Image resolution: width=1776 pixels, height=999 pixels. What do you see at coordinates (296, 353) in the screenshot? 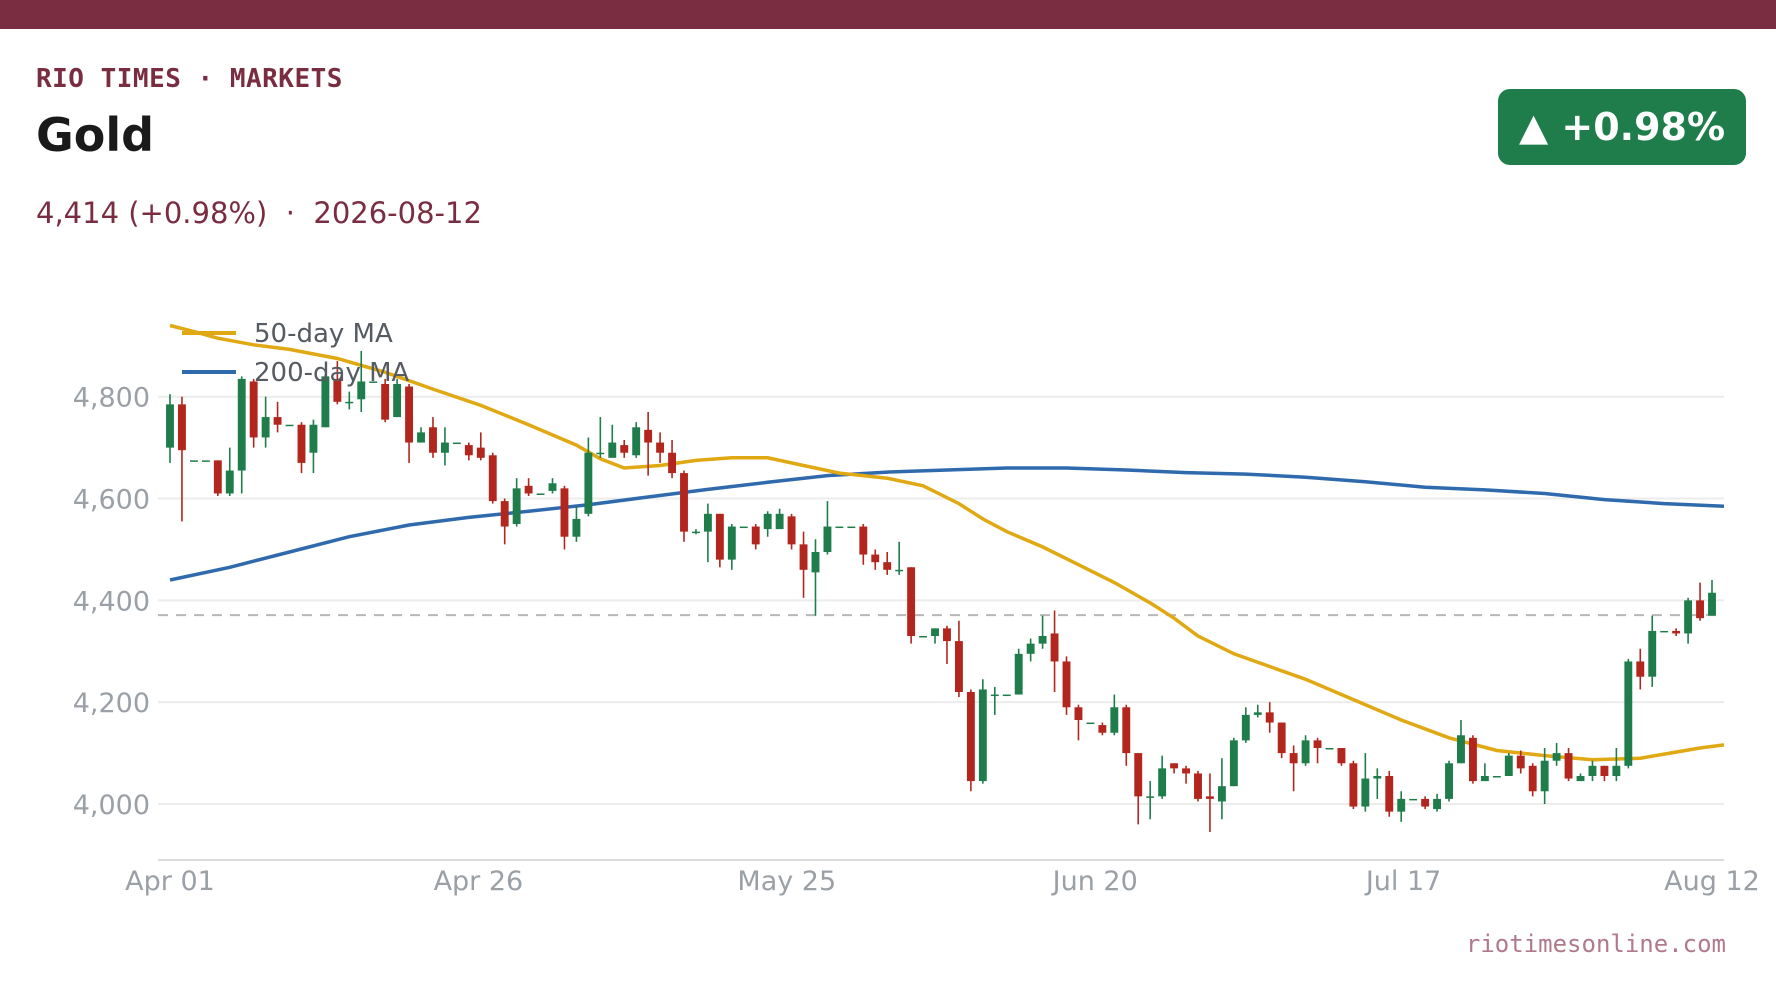
I see `legend: 50-day MA 200-day MA` at bounding box center [296, 353].